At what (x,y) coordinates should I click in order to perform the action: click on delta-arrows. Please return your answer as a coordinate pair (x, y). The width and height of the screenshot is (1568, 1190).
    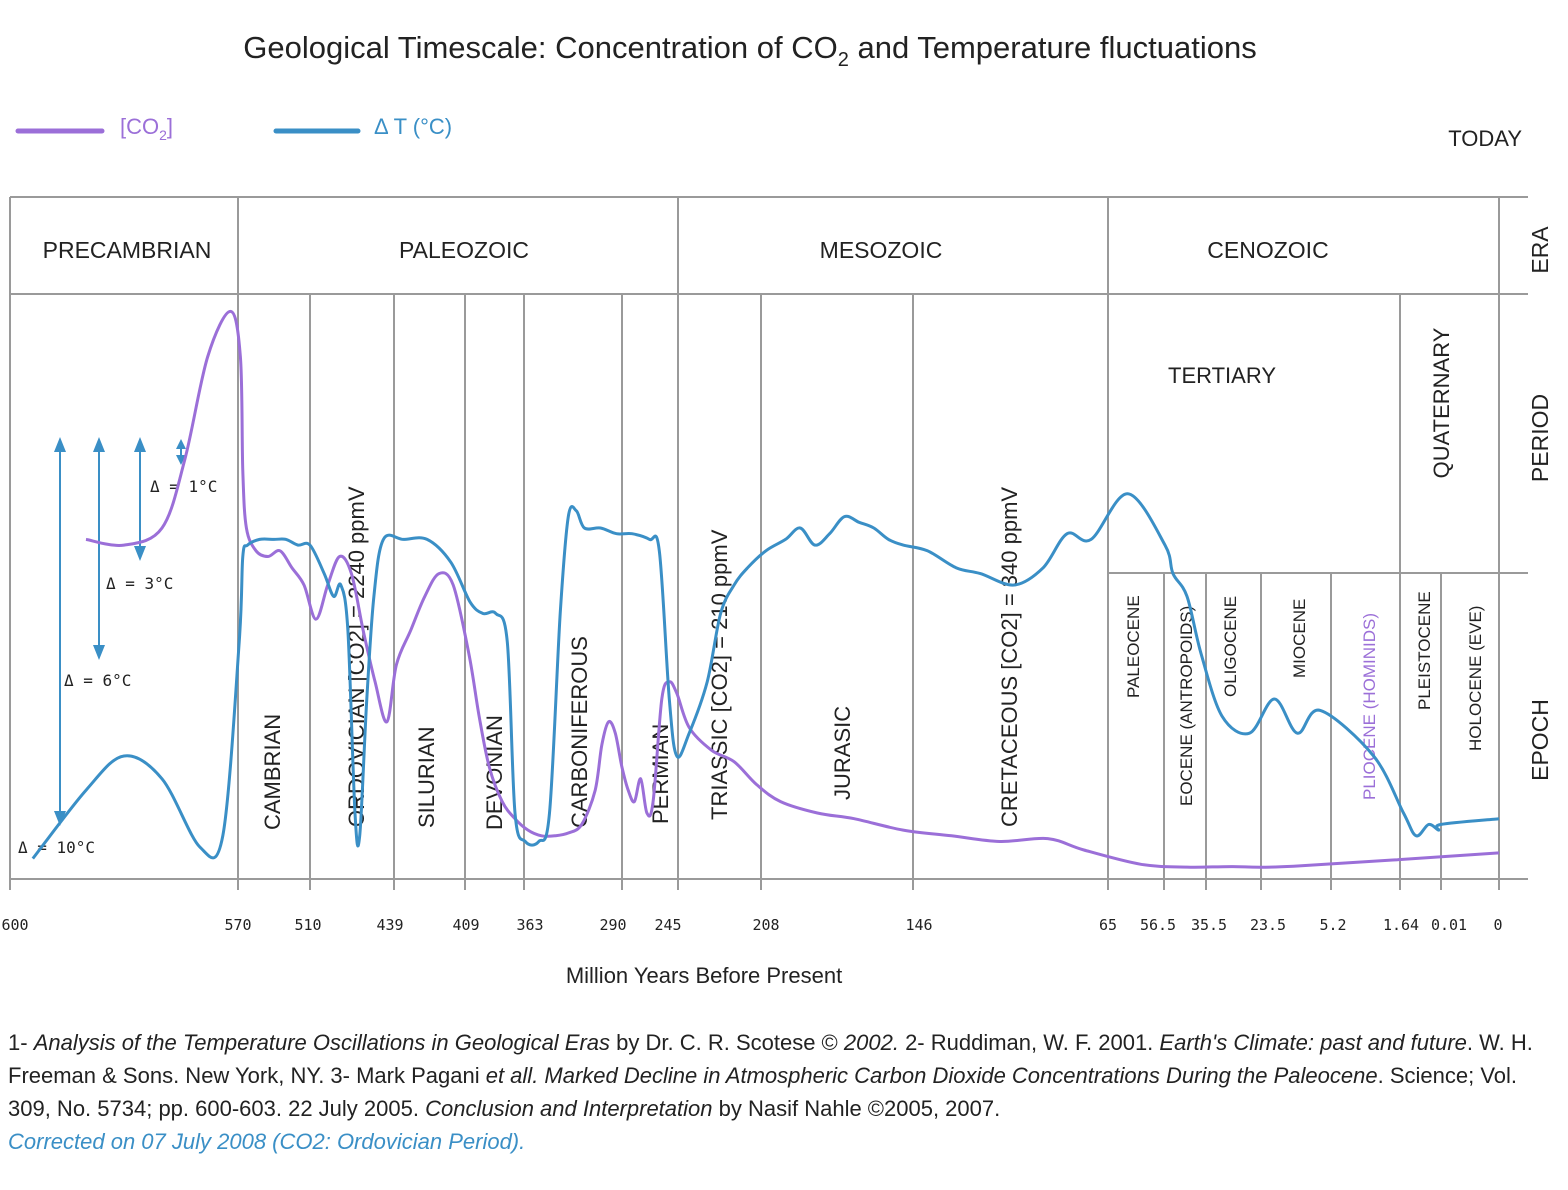
    Looking at the image, I should click on (120, 631).